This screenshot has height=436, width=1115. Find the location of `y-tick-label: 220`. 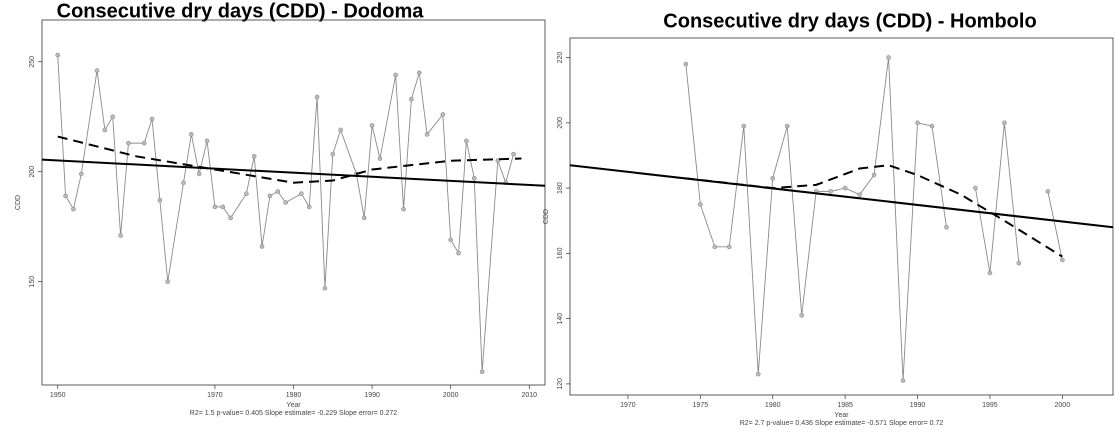

y-tick-label: 220 is located at coordinates (560, 58).